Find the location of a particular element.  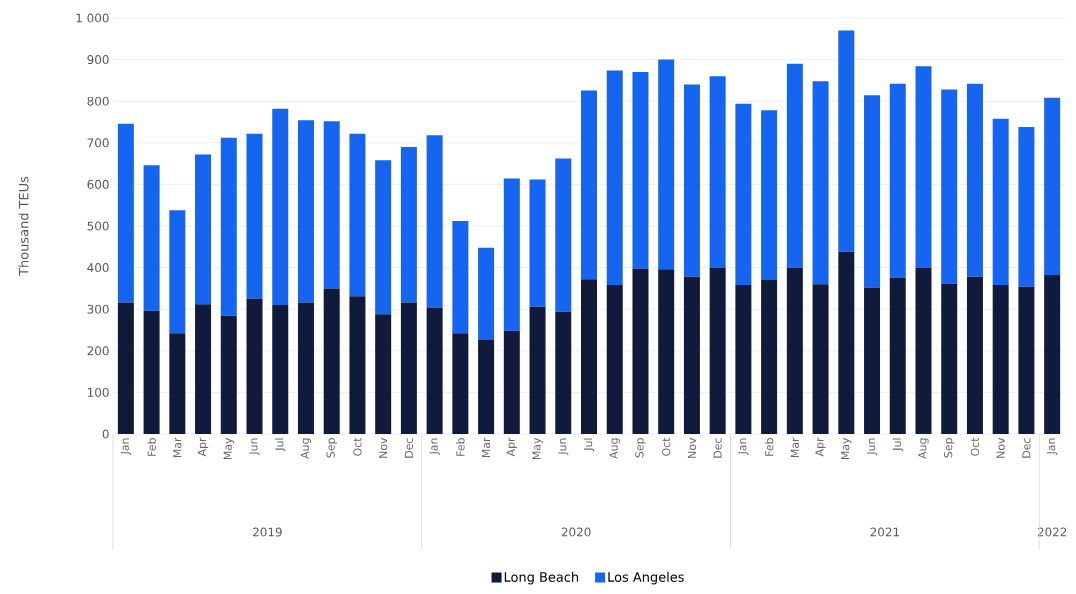

y-axis-title: Thousand TEUs is located at coordinates (23, 226).